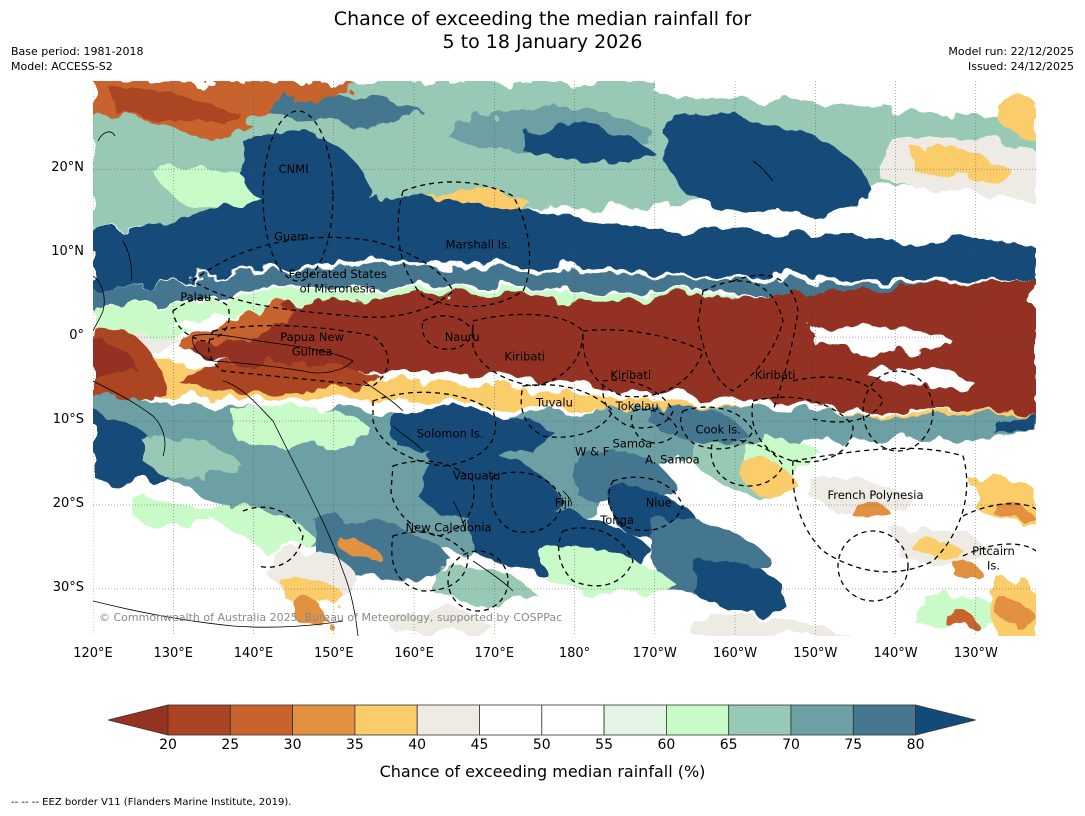 The height and width of the screenshot is (816, 1085). Describe the element at coordinates (462, 337) in the screenshot. I see `region-label: Nauru` at that location.